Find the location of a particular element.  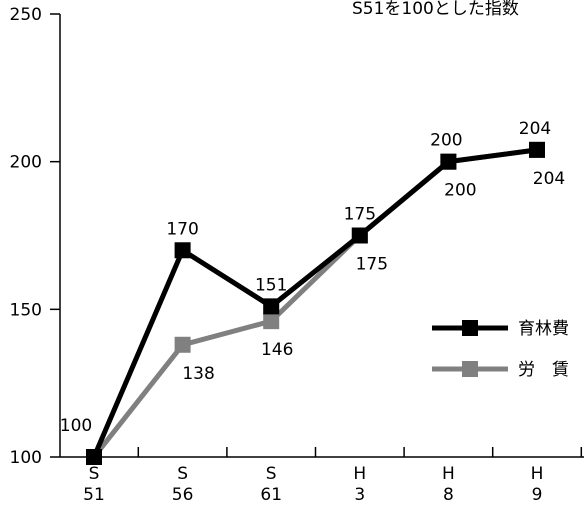

data-label: 100 is located at coordinates (76, 426).